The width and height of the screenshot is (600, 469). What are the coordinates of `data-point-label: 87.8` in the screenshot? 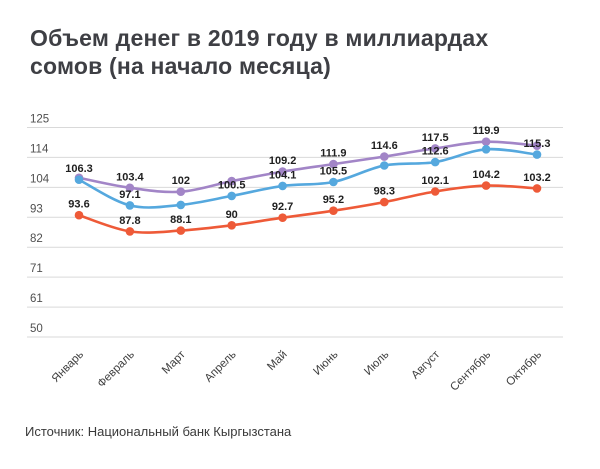 It's located at (129, 221).